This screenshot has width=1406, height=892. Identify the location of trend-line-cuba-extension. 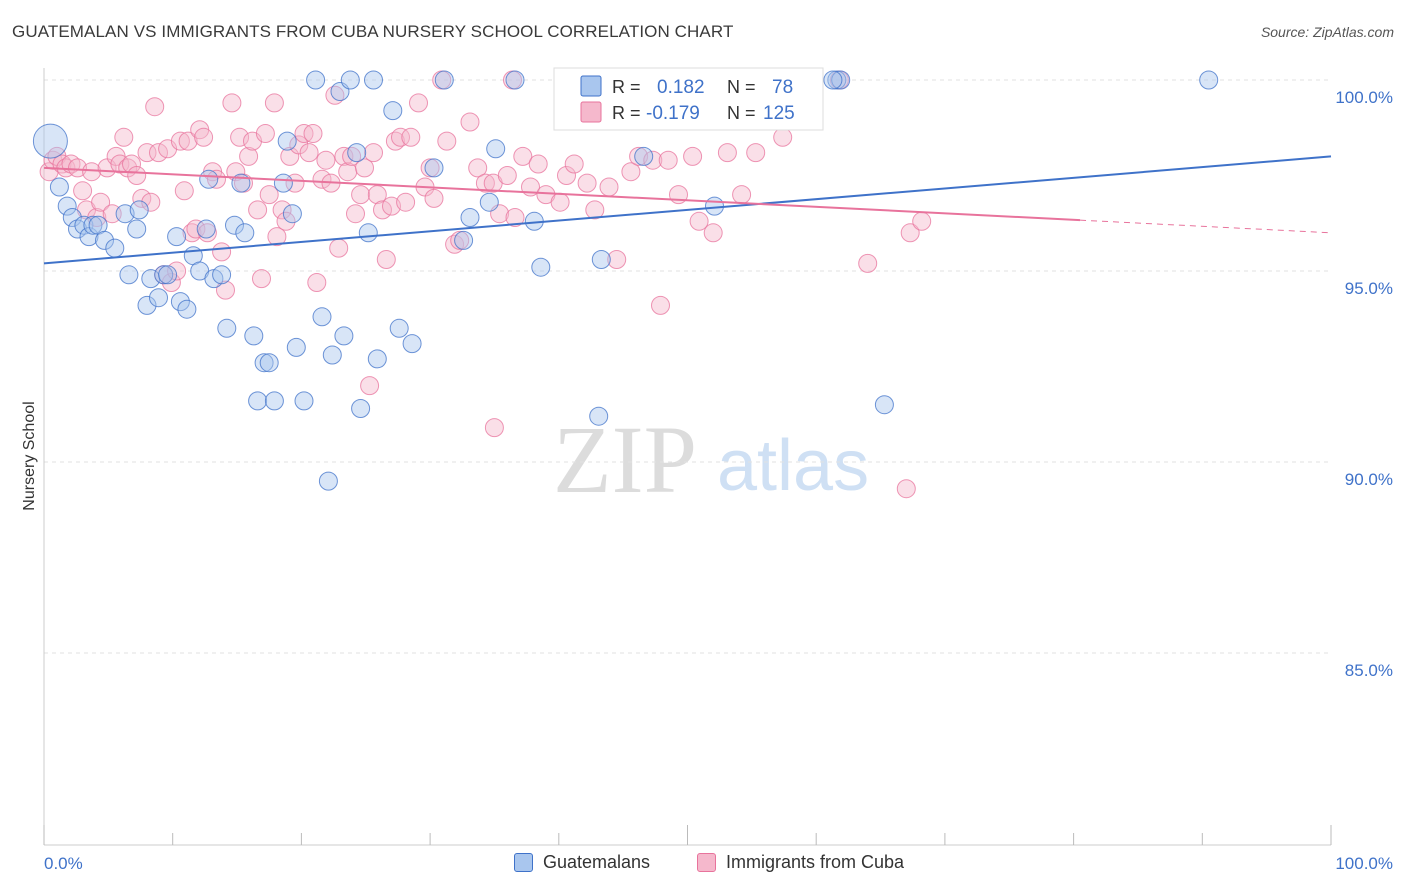
(1206, 226).